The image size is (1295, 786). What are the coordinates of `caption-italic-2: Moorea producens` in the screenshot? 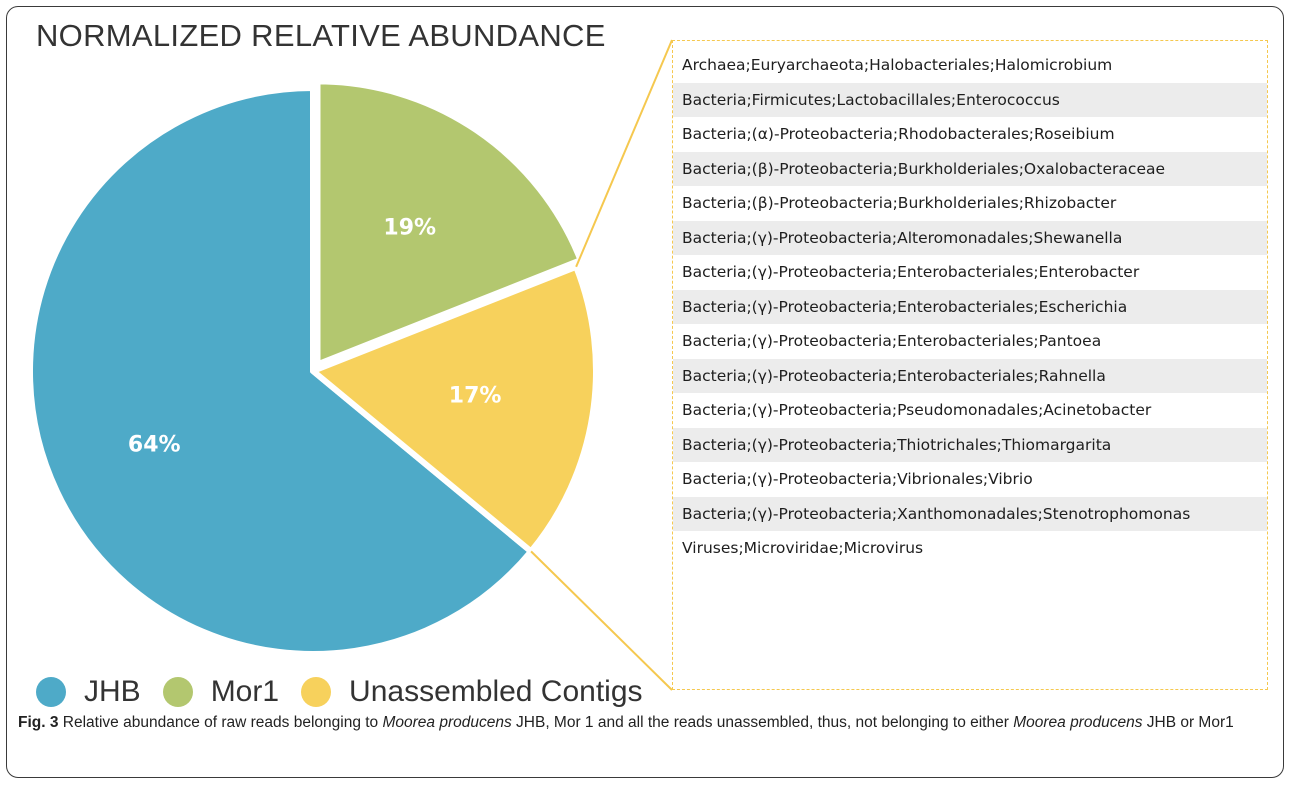 It's located at (1078, 722).